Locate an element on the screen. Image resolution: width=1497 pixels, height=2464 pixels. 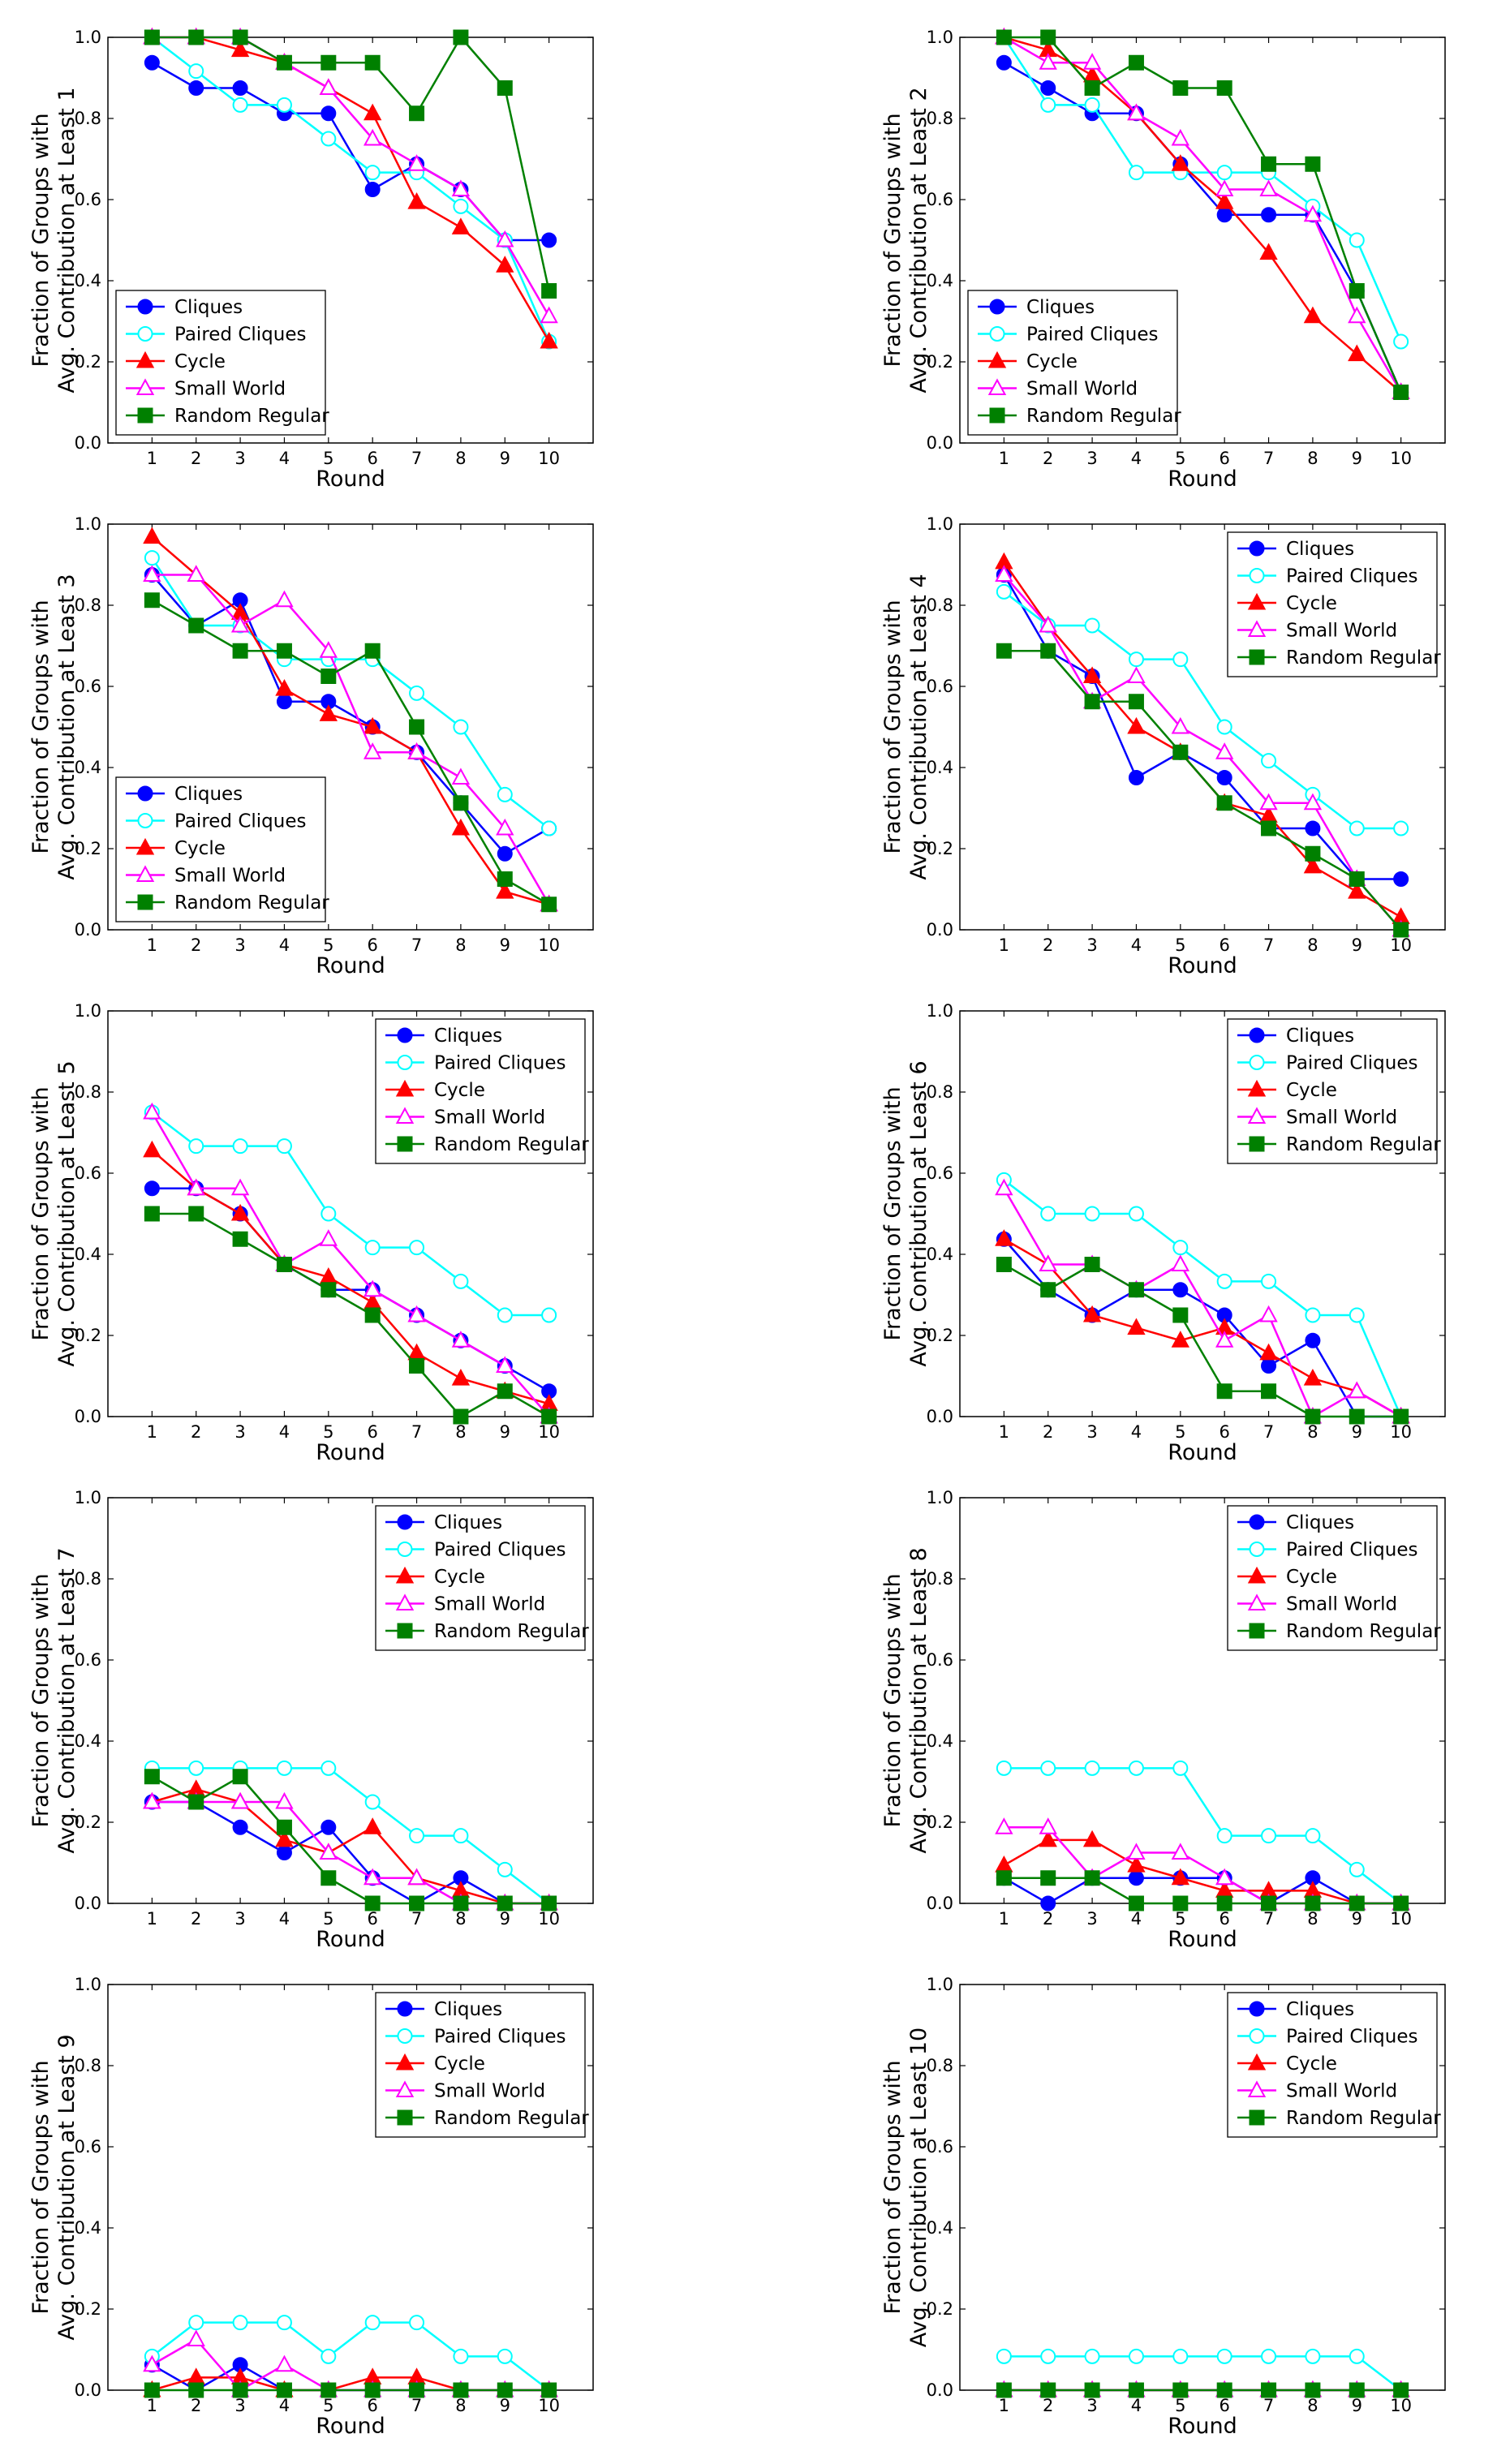
y-tick-label: 0.2 is located at coordinates (88, 2309).